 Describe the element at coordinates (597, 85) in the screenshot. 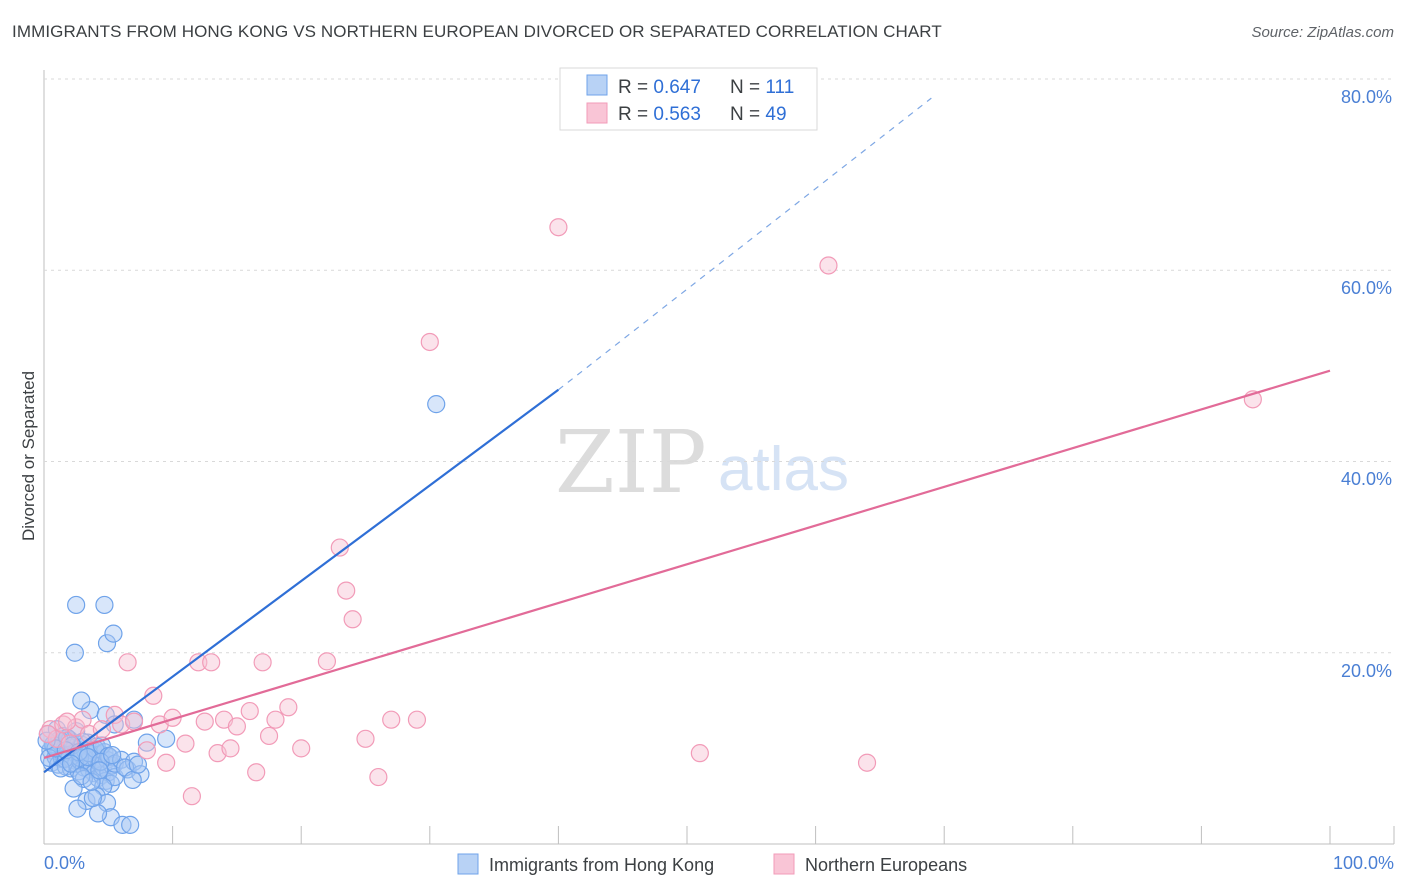

I see `legend-swatch-blue` at that location.